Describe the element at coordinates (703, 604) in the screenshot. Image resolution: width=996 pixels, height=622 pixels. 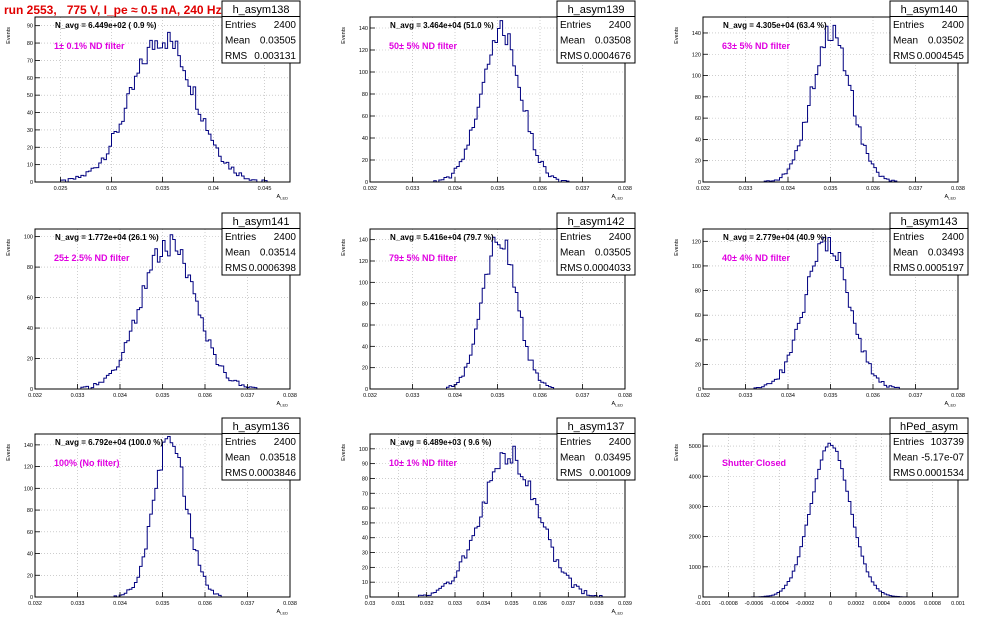
I see `x-tick-label: -0.001` at that location.